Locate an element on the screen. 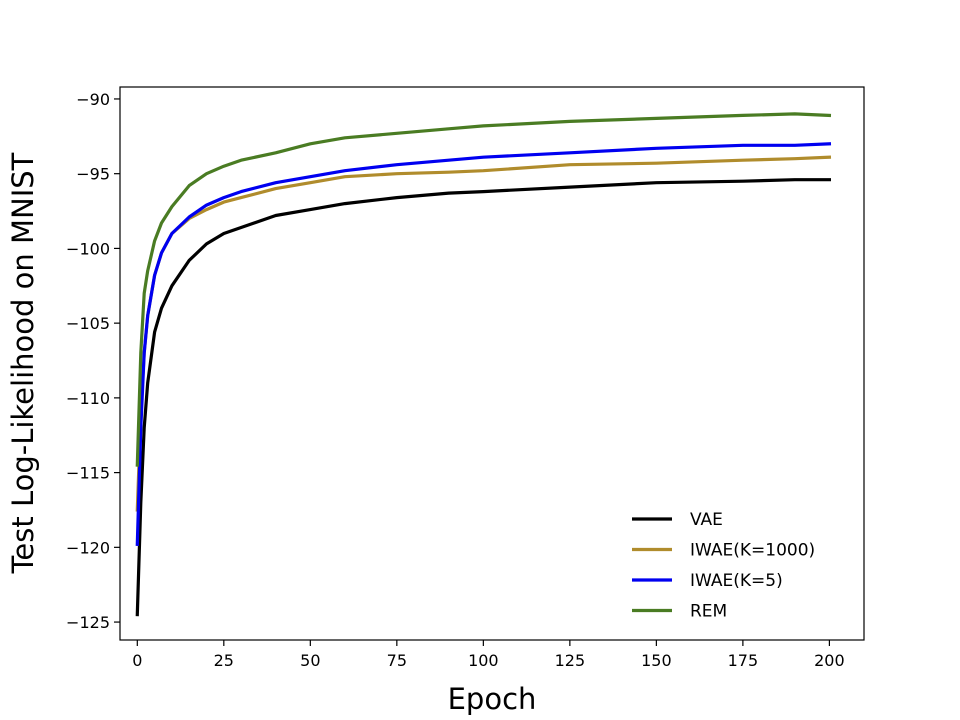 Image resolution: width=960 pixels, height=720 pixels. legend: VAE IWAE(K=1000) IWAE(K=5) REM is located at coordinates (723, 566).